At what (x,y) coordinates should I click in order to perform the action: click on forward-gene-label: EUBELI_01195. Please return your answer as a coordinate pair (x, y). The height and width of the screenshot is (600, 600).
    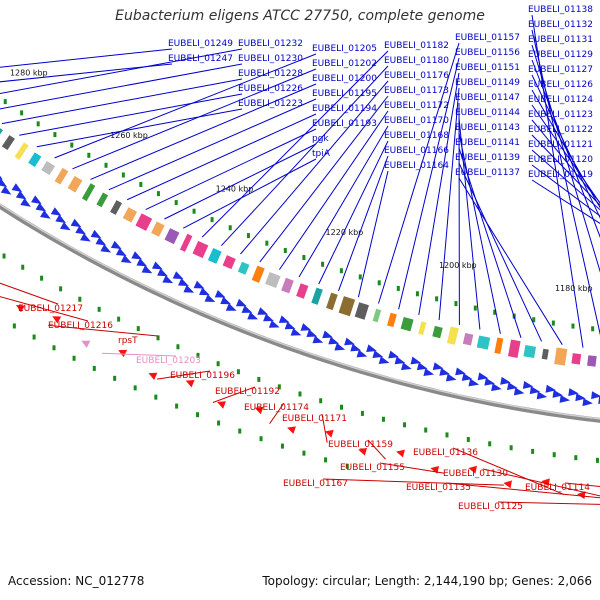
    Looking at the image, I should click on (344, 94).